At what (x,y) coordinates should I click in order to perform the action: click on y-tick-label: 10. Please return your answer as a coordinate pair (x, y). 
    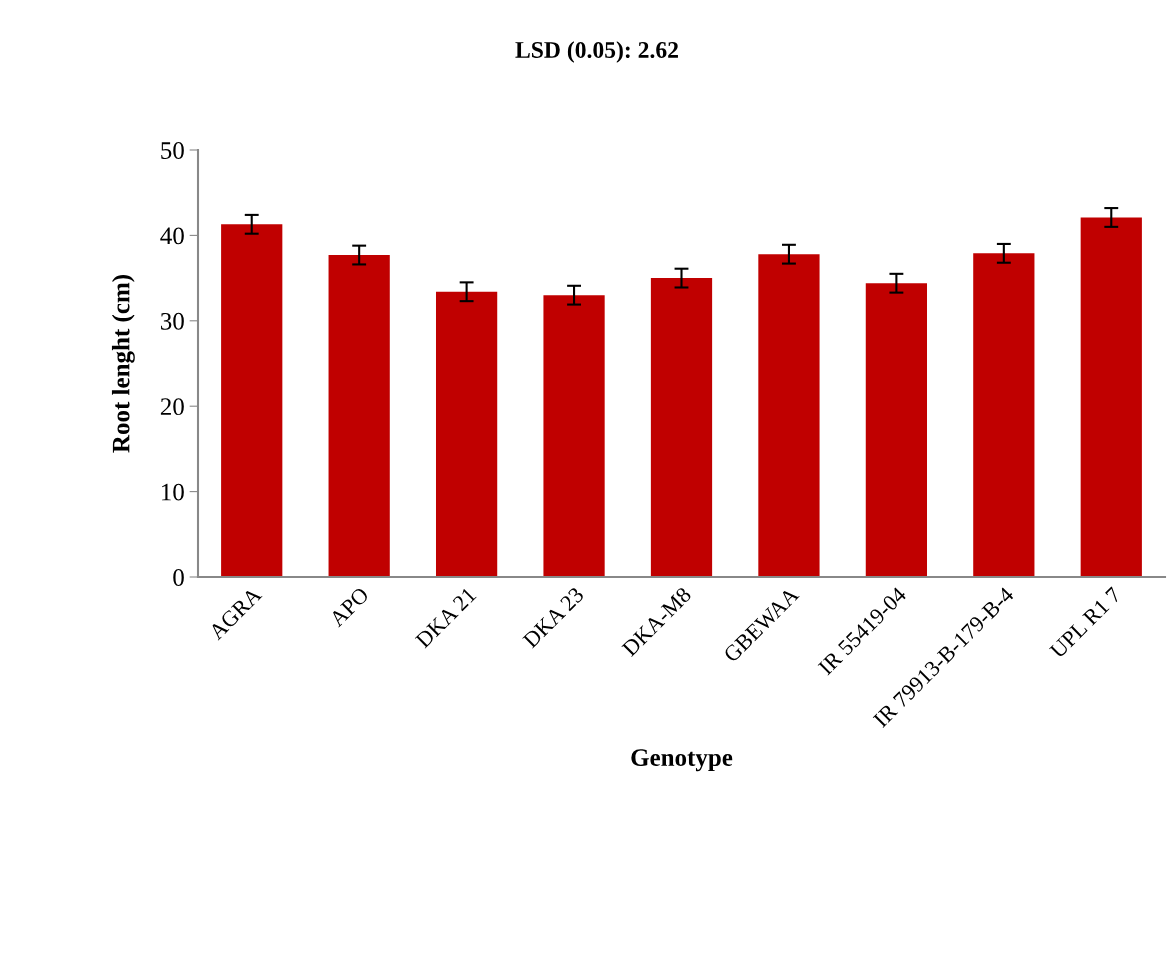
    Looking at the image, I should click on (173, 492).